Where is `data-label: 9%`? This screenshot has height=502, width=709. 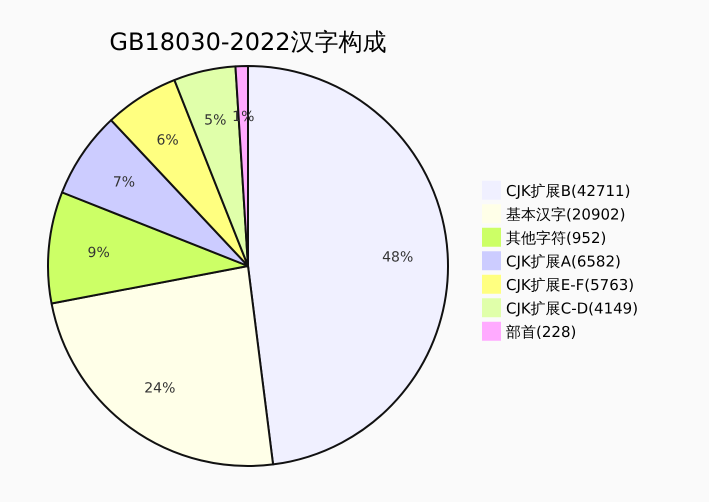 data-label: 9% is located at coordinates (99, 252).